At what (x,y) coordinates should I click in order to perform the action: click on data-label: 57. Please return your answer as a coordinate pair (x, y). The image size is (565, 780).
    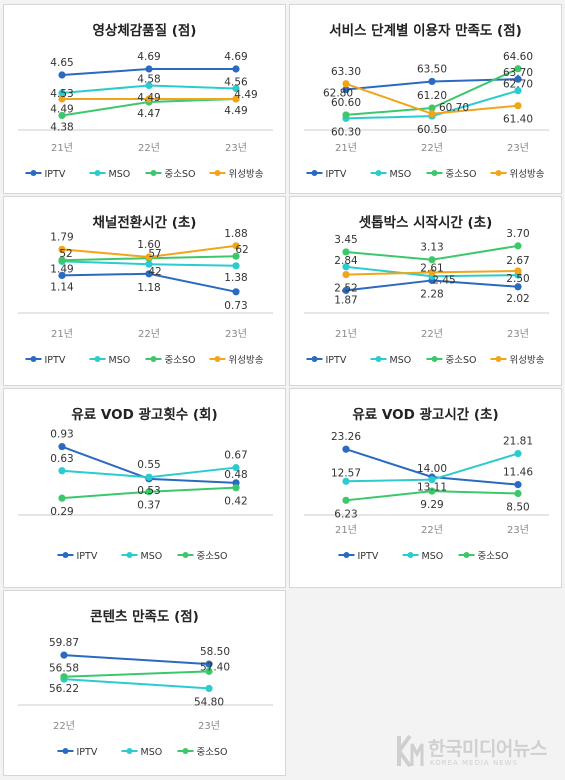
    Looking at the image, I should click on (154, 254).